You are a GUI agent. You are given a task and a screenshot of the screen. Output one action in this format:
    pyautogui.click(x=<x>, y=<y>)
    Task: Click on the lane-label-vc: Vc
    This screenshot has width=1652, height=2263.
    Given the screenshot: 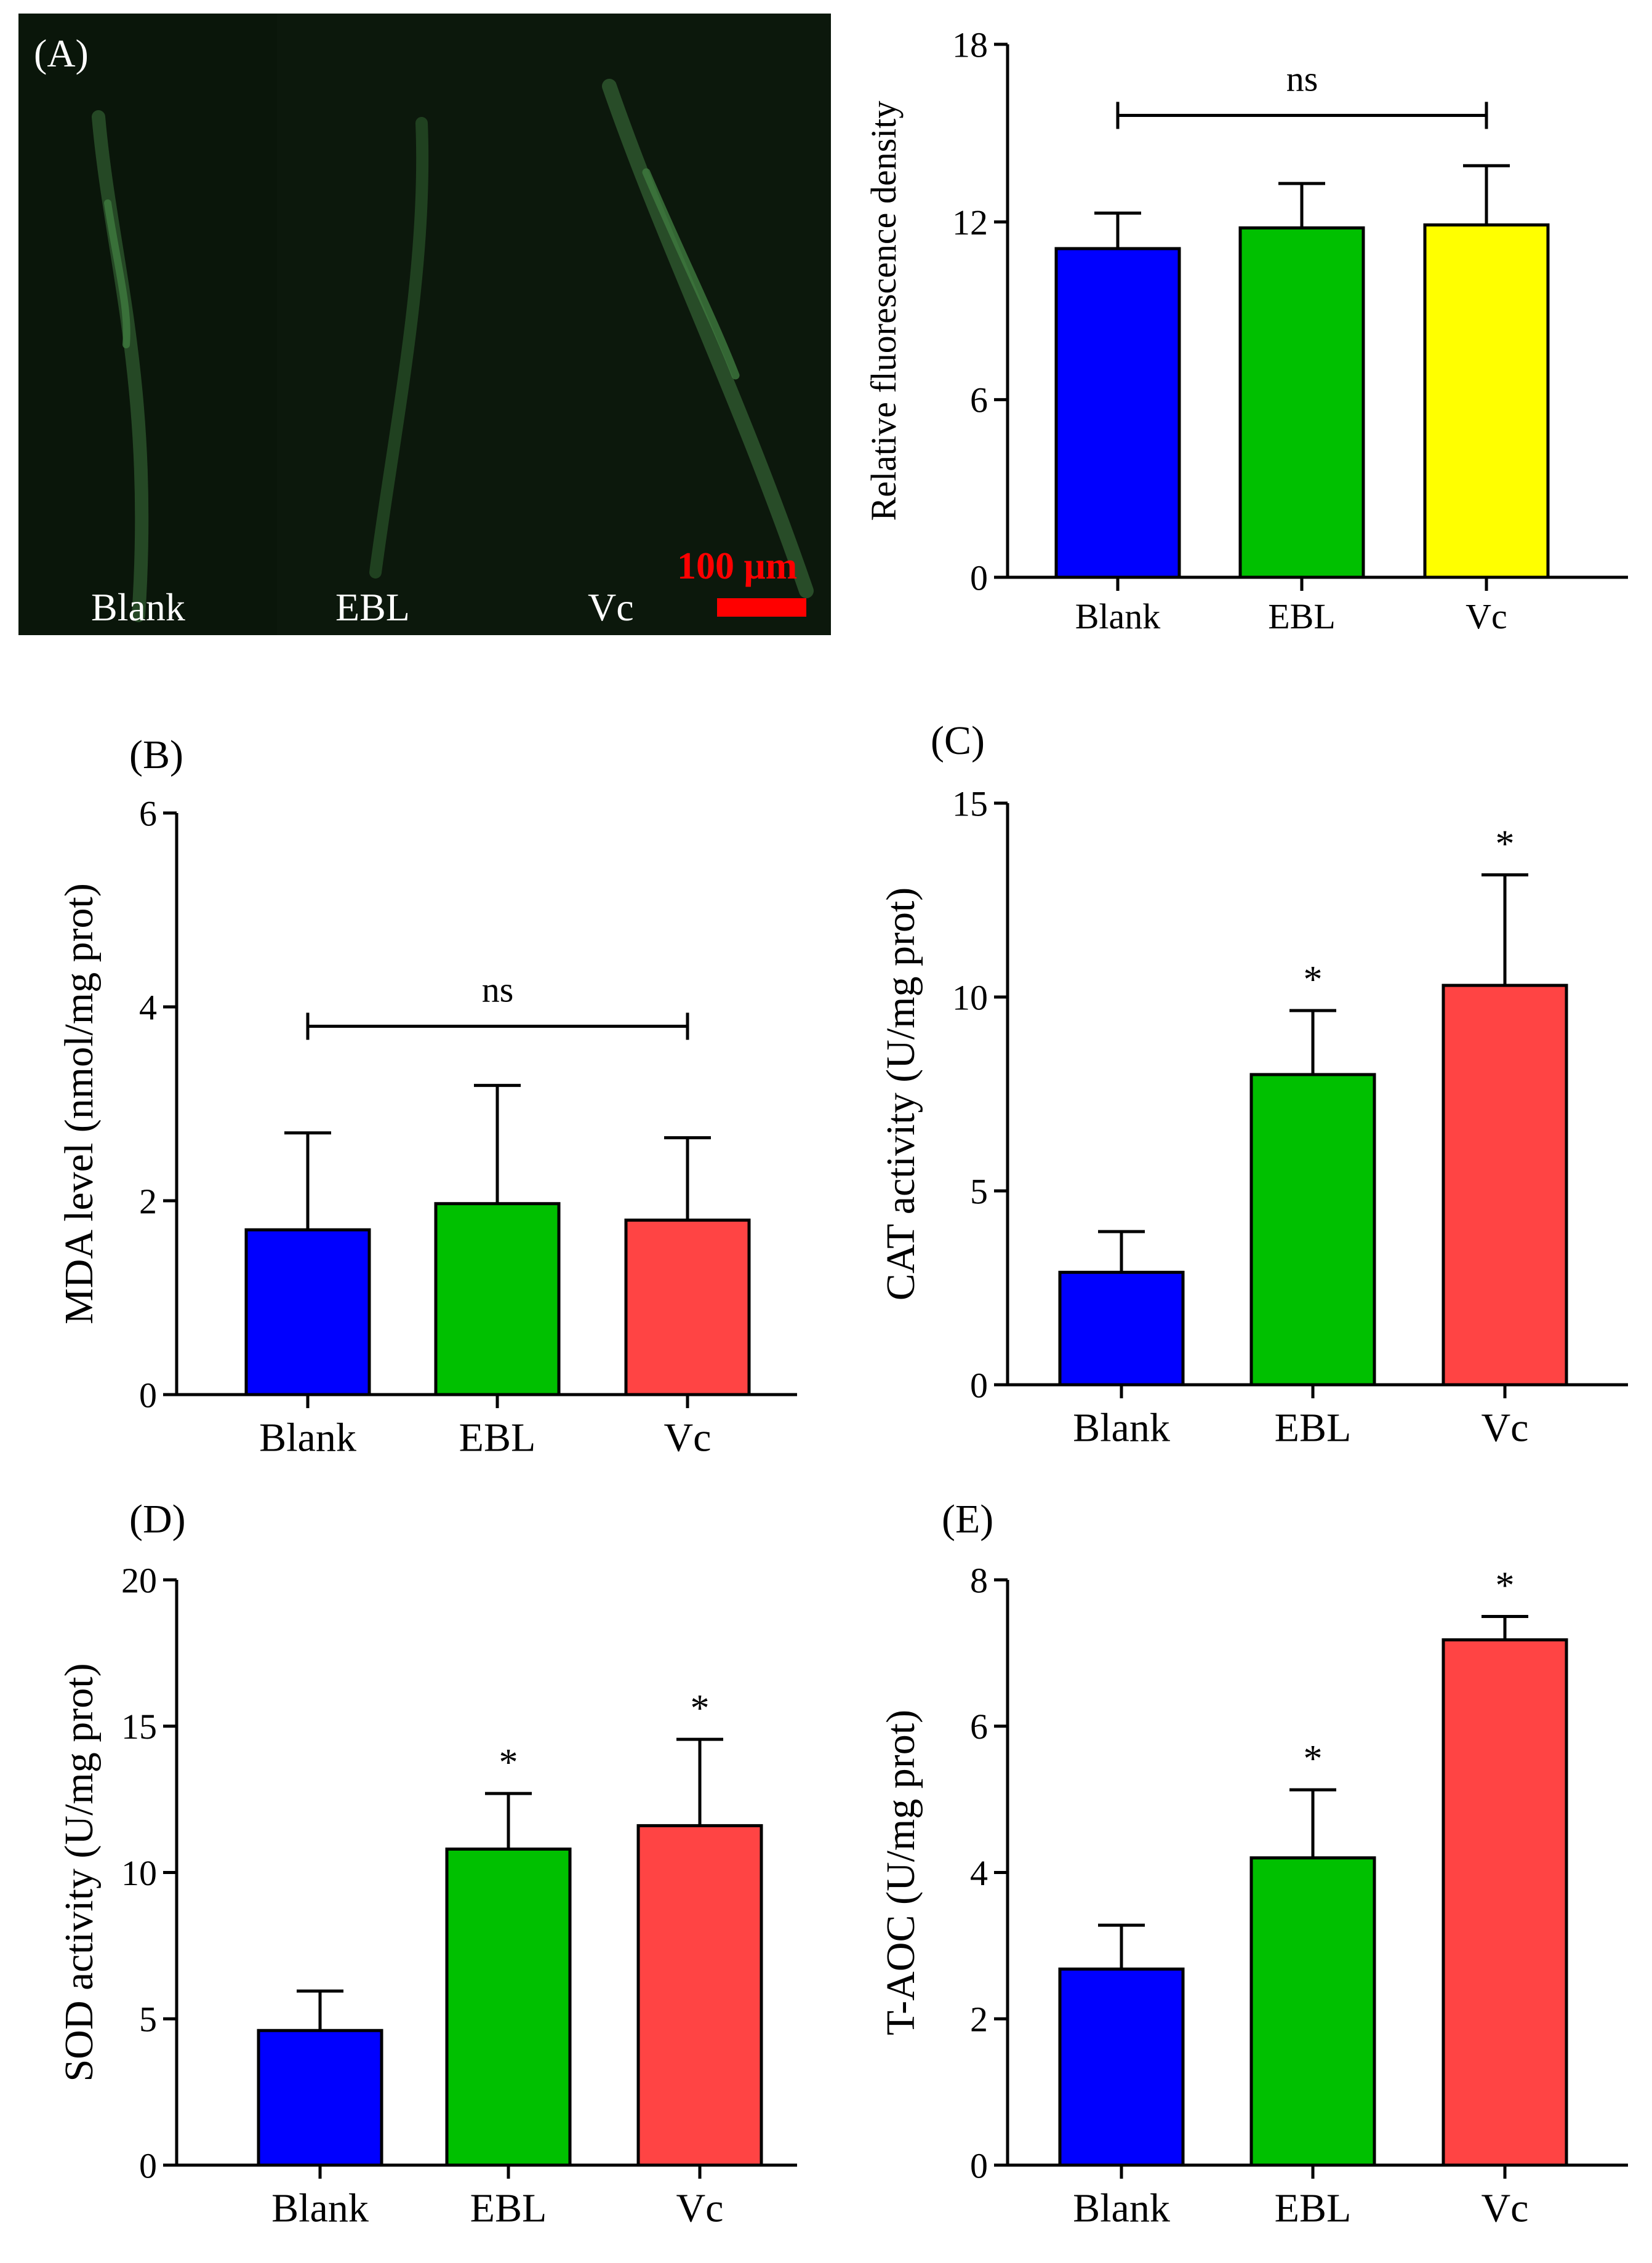 What is the action you would take?
    pyautogui.click(x=611, y=607)
    